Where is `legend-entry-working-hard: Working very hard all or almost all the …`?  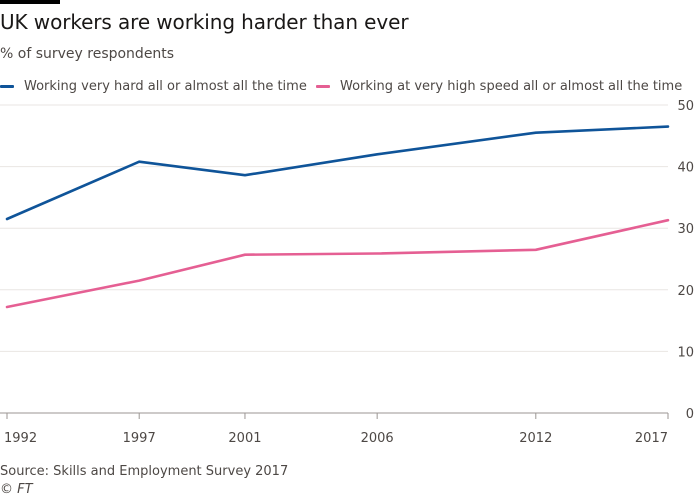
legend-entry-working-hard: Working very hard all or almost all the … is located at coordinates (153, 86).